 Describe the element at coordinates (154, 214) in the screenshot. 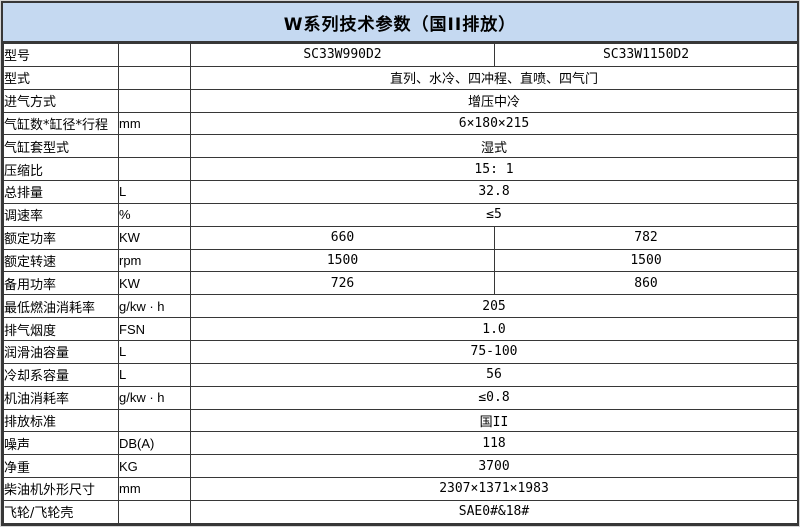

I see `param-unit: %` at that location.